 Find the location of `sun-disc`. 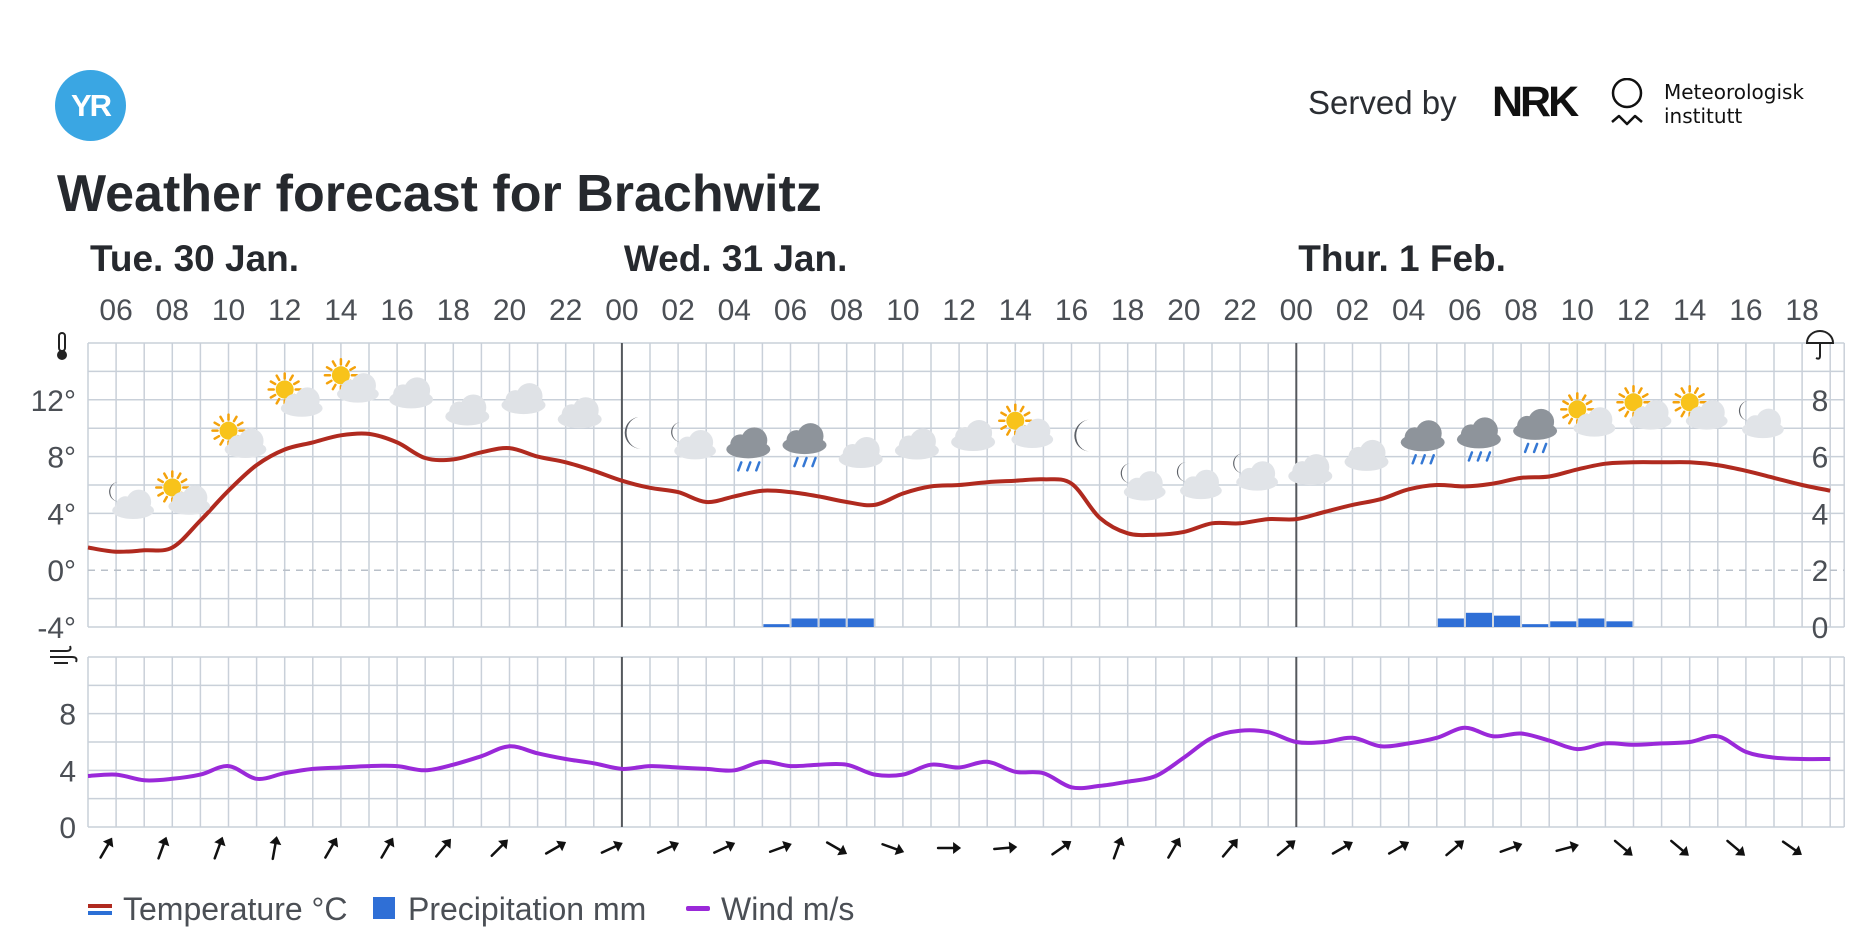

sun-disc is located at coordinates (1633, 402).